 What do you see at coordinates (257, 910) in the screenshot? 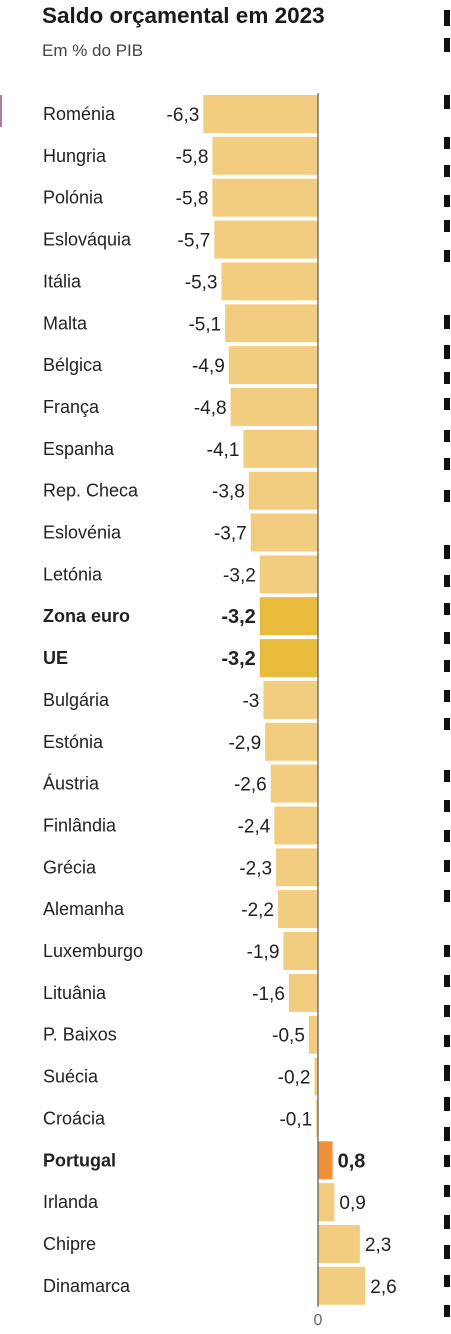
I see `value-label: -2,2` at bounding box center [257, 910].